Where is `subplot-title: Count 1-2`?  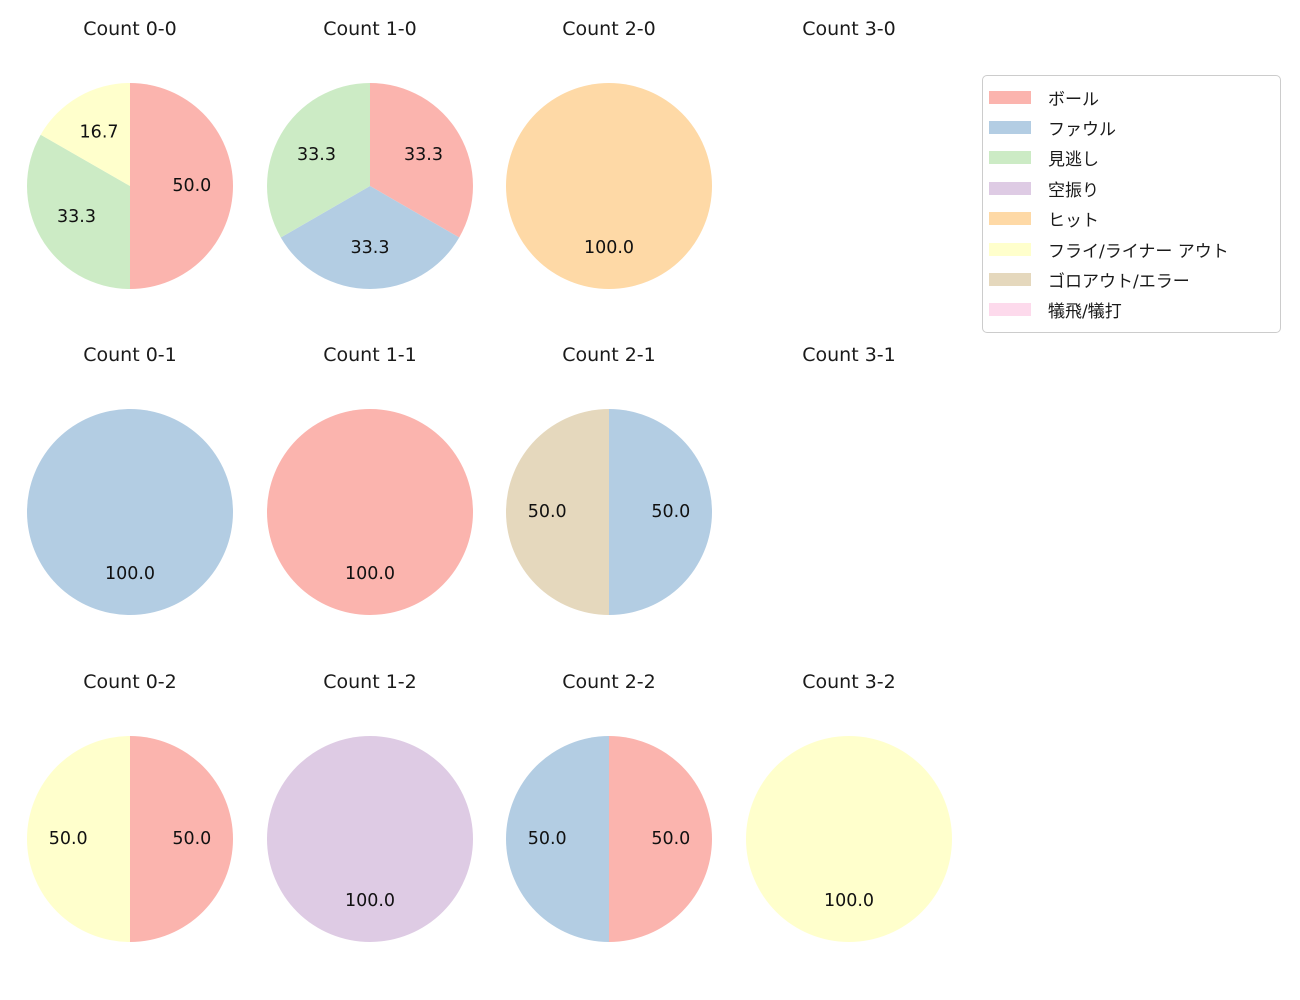 subplot-title: Count 1-2 is located at coordinates (370, 682).